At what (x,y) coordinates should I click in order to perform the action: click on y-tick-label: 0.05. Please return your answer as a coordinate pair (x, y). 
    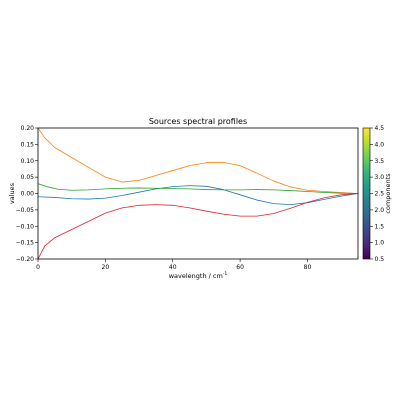
    Looking at the image, I should click on (28, 177).